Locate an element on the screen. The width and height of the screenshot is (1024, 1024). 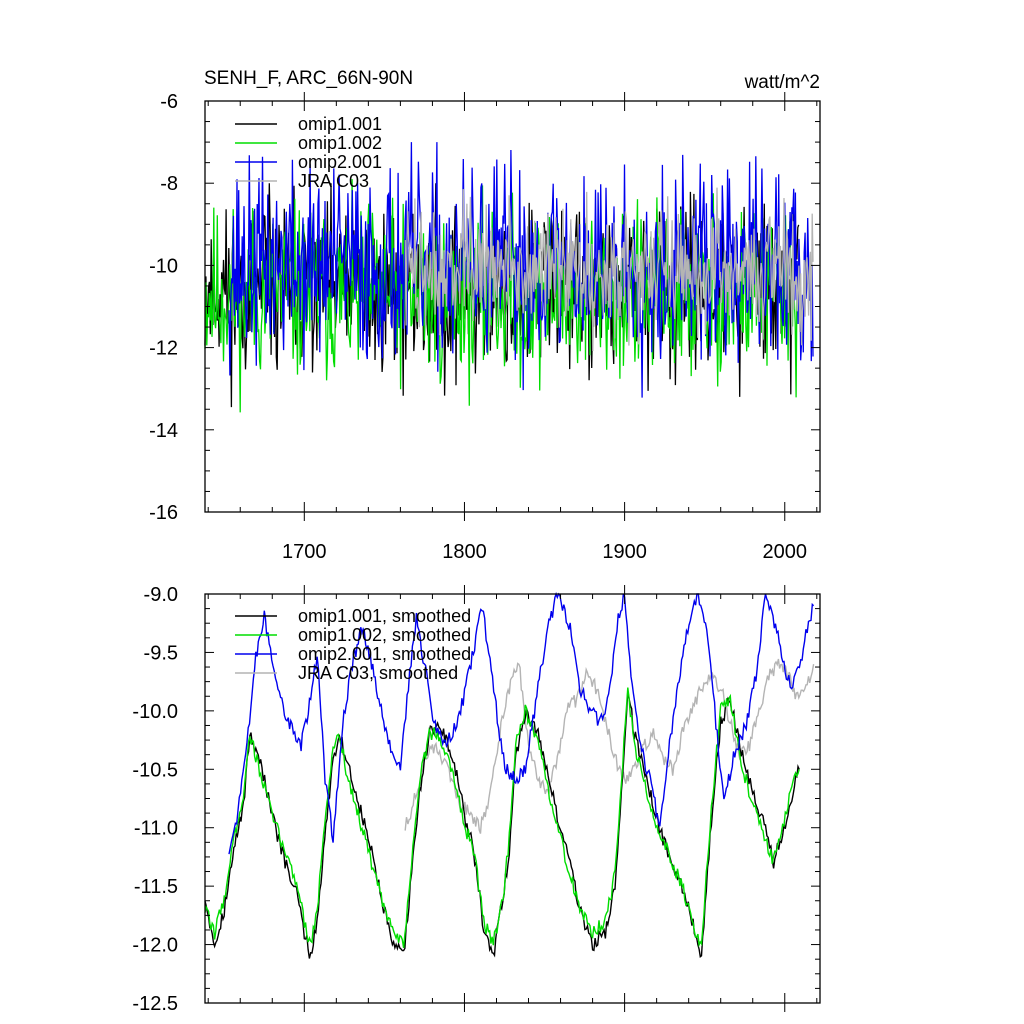
bottom-legend-label: omip1.001, smoothed is located at coordinates (384, 616).